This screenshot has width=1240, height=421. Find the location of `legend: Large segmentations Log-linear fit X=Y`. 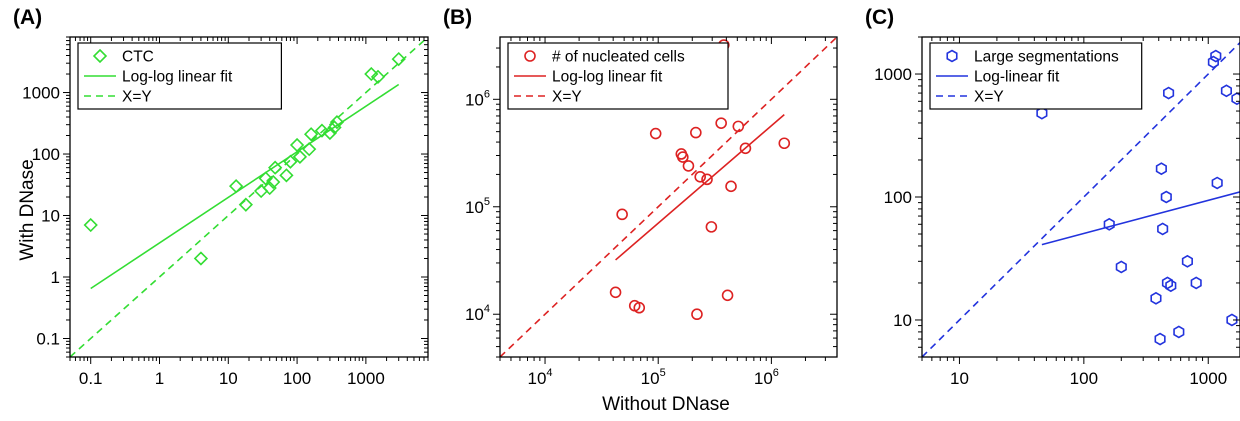

legend: Large segmentations Log-linear fit X=Y is located at coordinates (1036, 76).